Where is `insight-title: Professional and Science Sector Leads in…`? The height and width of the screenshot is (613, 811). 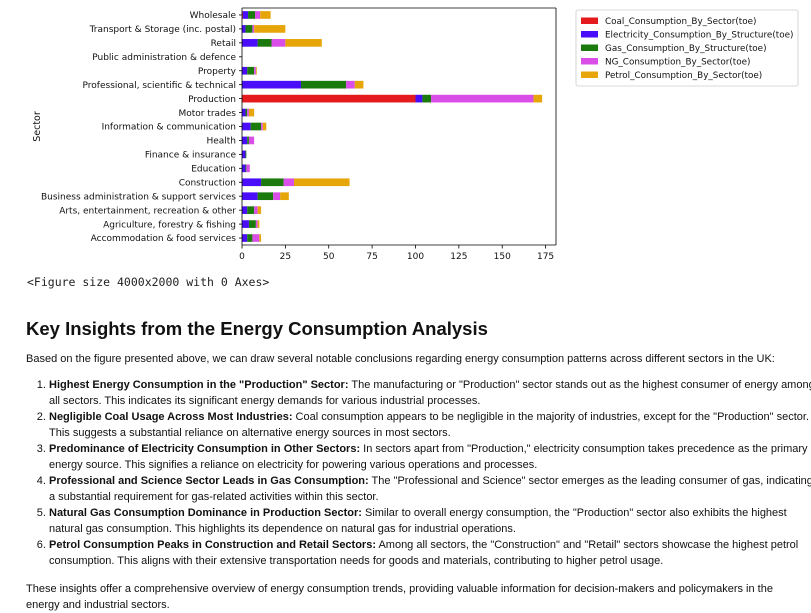
insight-title: Professional and Science Sector Leads in… is located at coordinates (209, 481).